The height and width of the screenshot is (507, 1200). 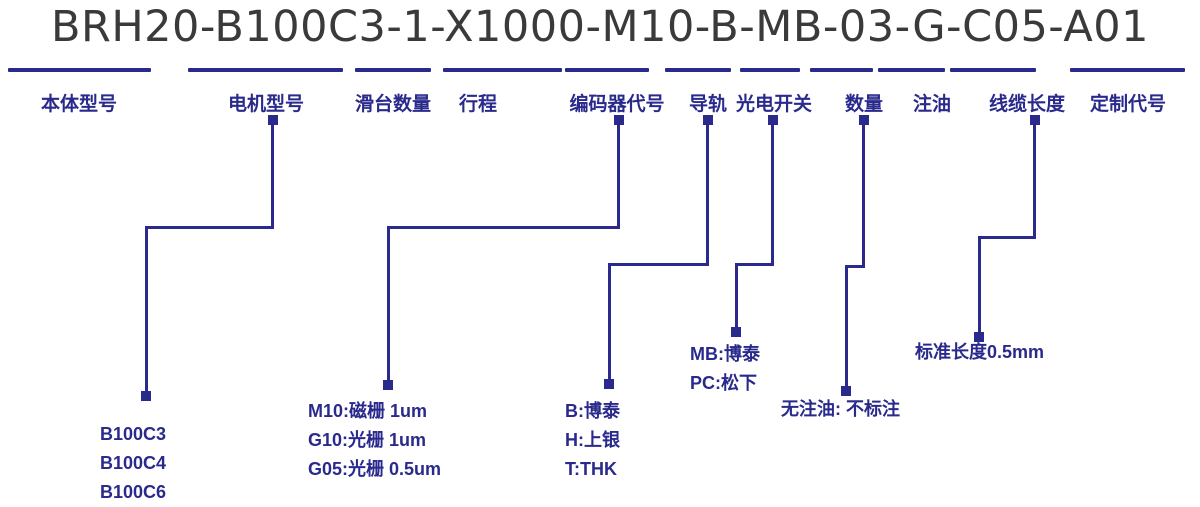 I want to click on category-label-body-model: 本体型号, so click(x=78, y=104).